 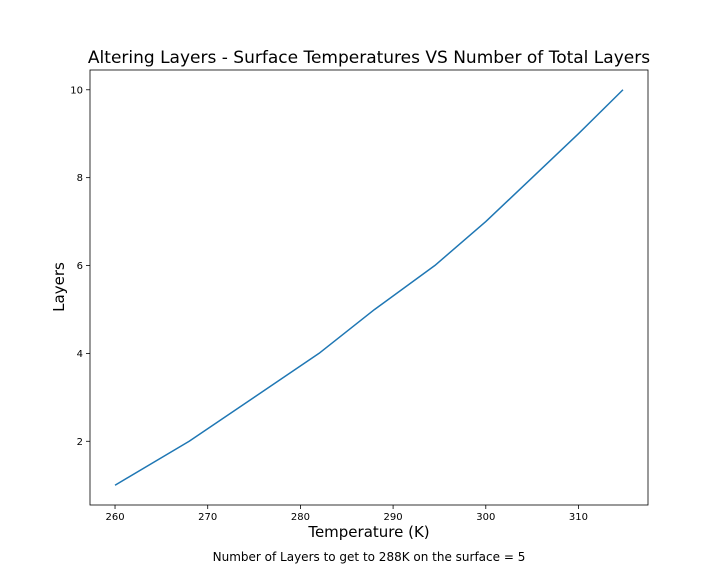 I want to click on x-tick-label: 310, so click(x=578, y=517).